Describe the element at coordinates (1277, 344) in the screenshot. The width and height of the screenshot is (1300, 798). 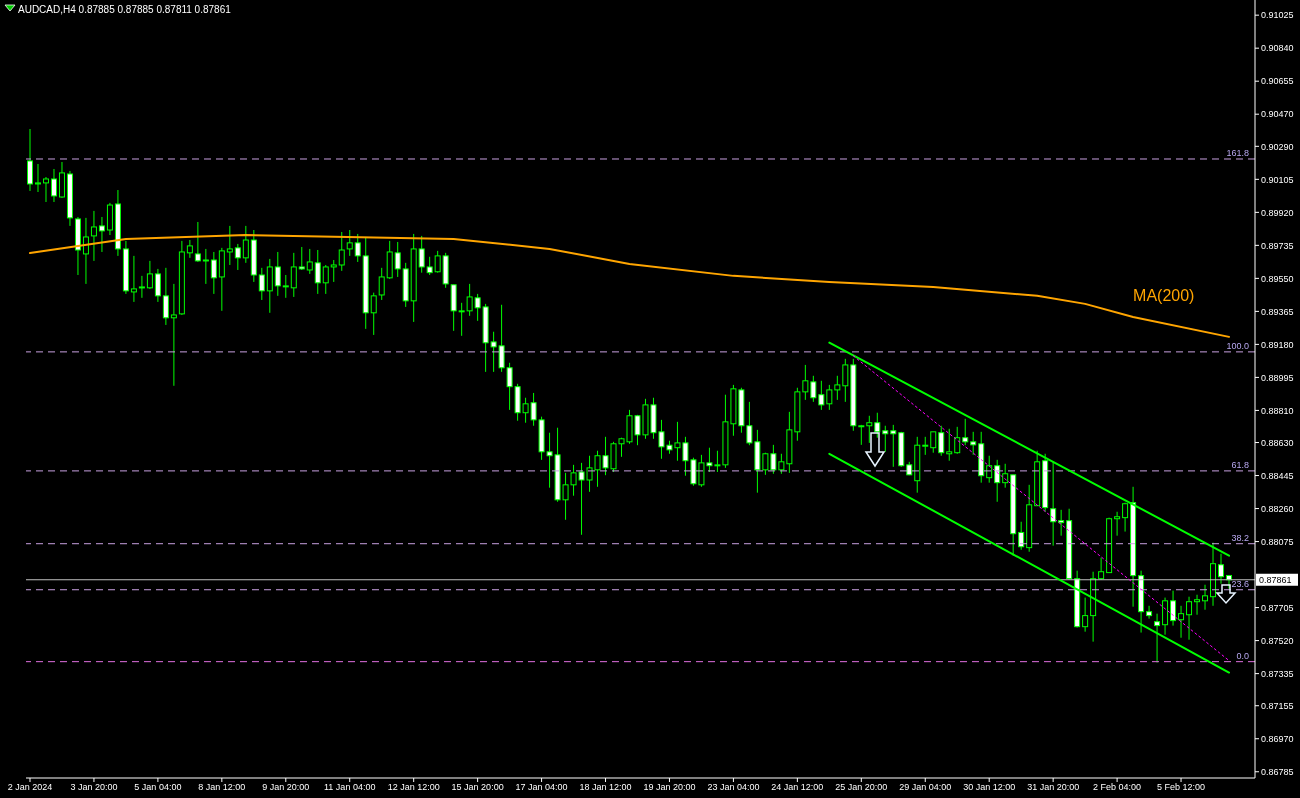
I see `y-tick-label: 0.89180` at that location.